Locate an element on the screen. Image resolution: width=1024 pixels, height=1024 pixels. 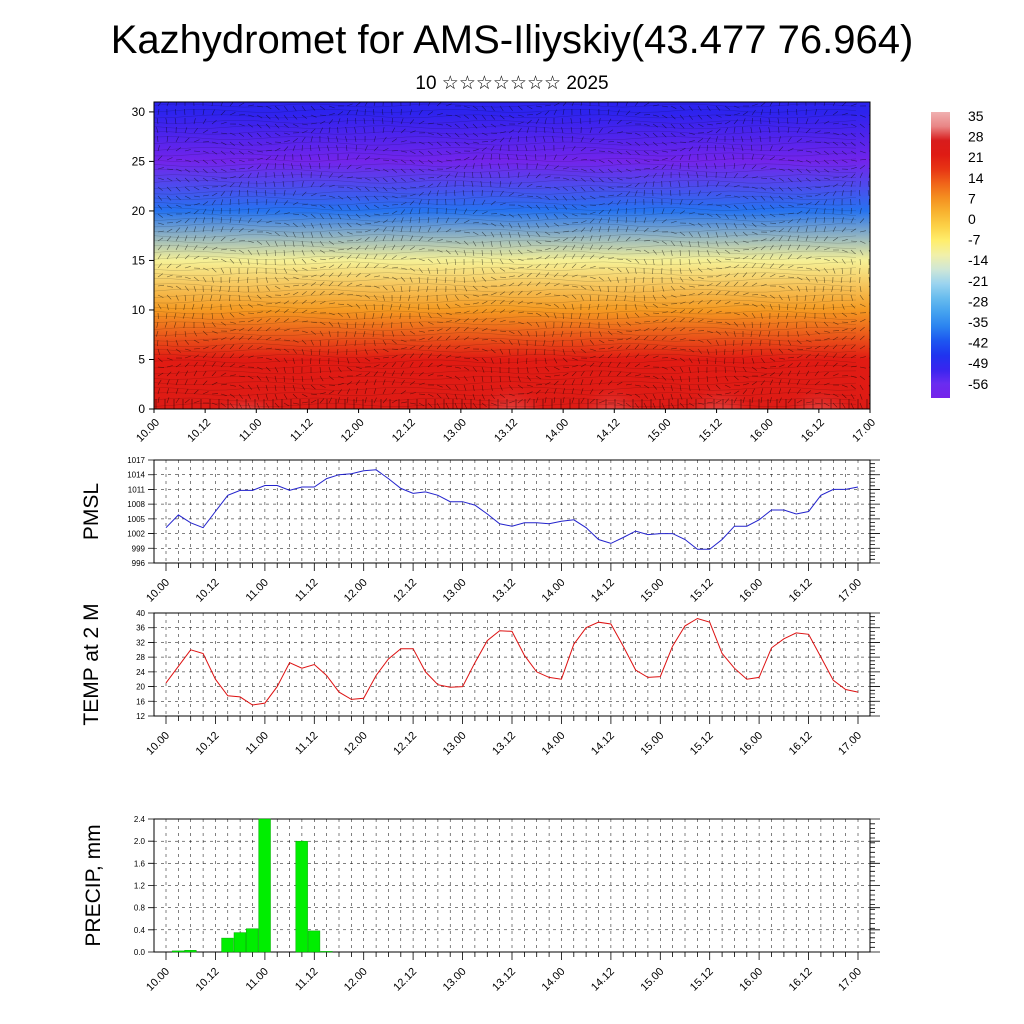
y-tick-label: 2.4 is located at coordinates (140, 819).